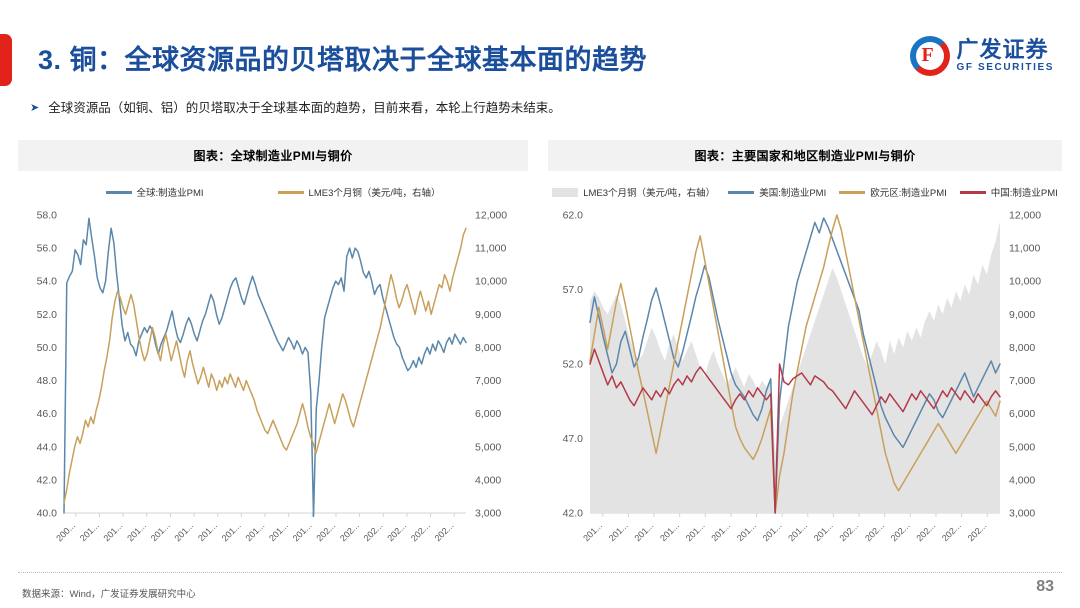 The height and width of the screenshot is (608, 1080). What do you see at coordinates (343, 60) in the screenshot?
I see `page-title: 3. 铜：全球资源品的贝塔取决于全球基本面的趋势` at bounding box center [343, 60].